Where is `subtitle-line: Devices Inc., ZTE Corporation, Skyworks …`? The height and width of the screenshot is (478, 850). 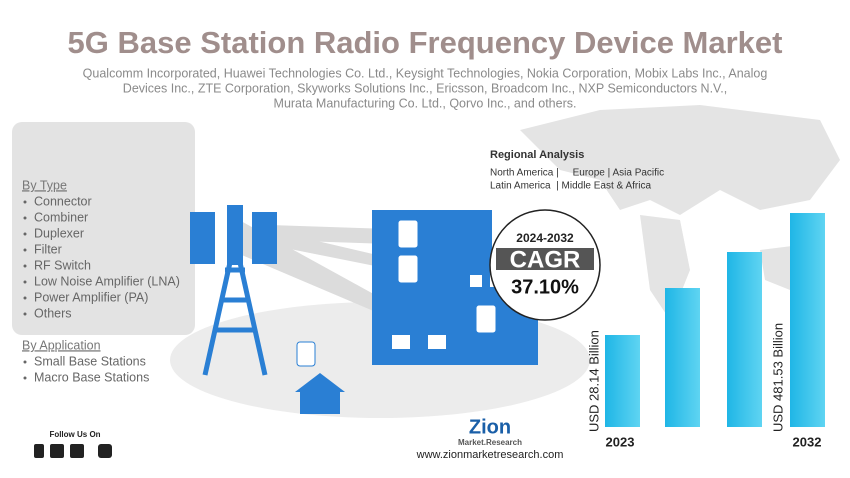 subtitle-line: Devices Inc., ZTE Corporation, Skyworks … is located at coordinates (425, 88).